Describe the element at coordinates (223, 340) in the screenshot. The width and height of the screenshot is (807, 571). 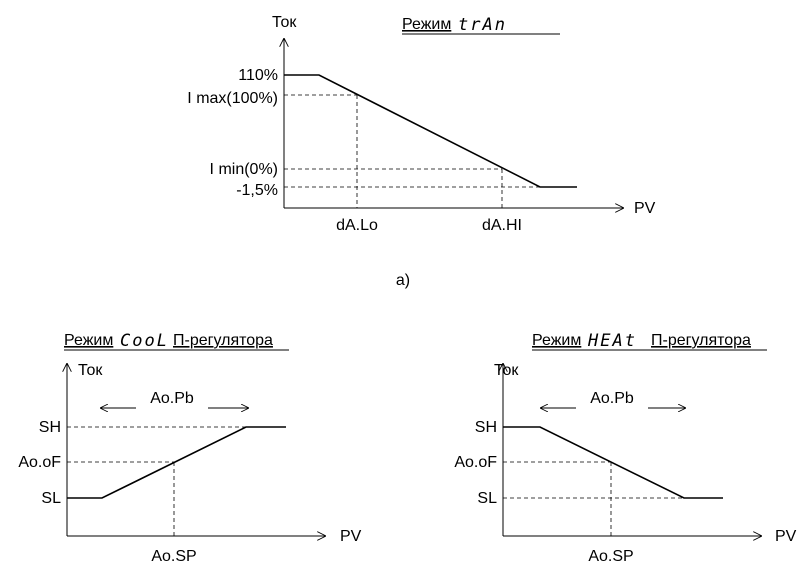
I see `cool-title-suffix: П-регулятора` at that location.